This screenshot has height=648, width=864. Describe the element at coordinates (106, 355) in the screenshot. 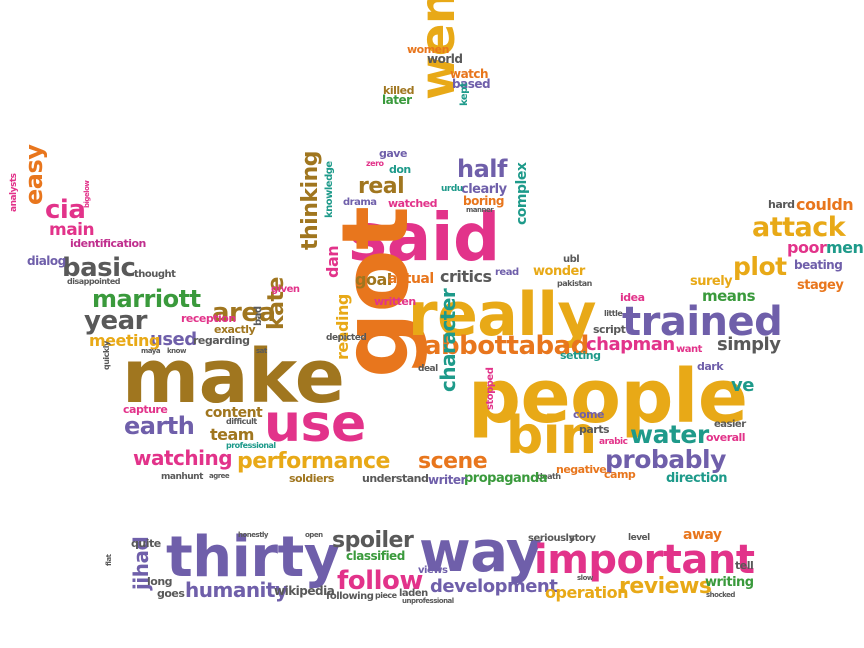

I see `cloud-word: quickly` at that location.